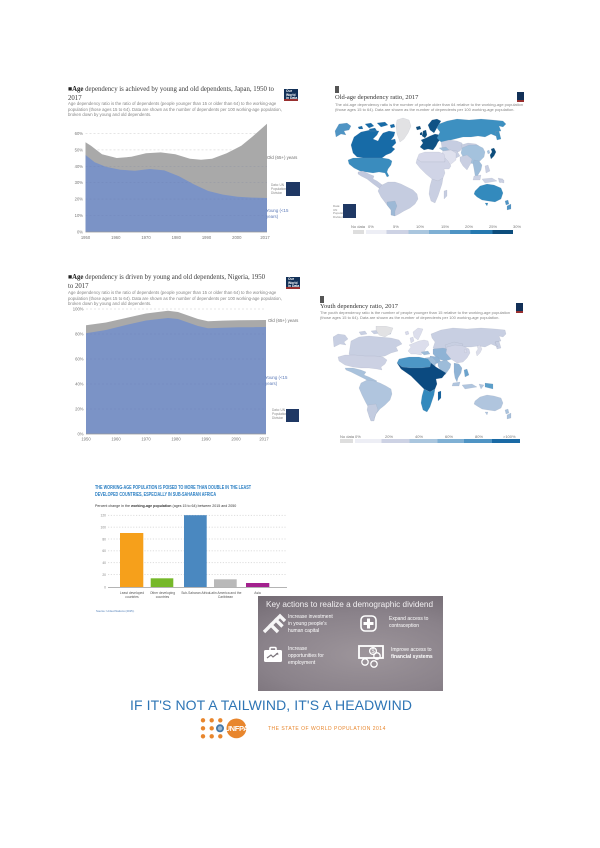 Image resolution: width=600 pixels, height=848 pixels. I want to click on svg-text: 120, so click(103, 516).